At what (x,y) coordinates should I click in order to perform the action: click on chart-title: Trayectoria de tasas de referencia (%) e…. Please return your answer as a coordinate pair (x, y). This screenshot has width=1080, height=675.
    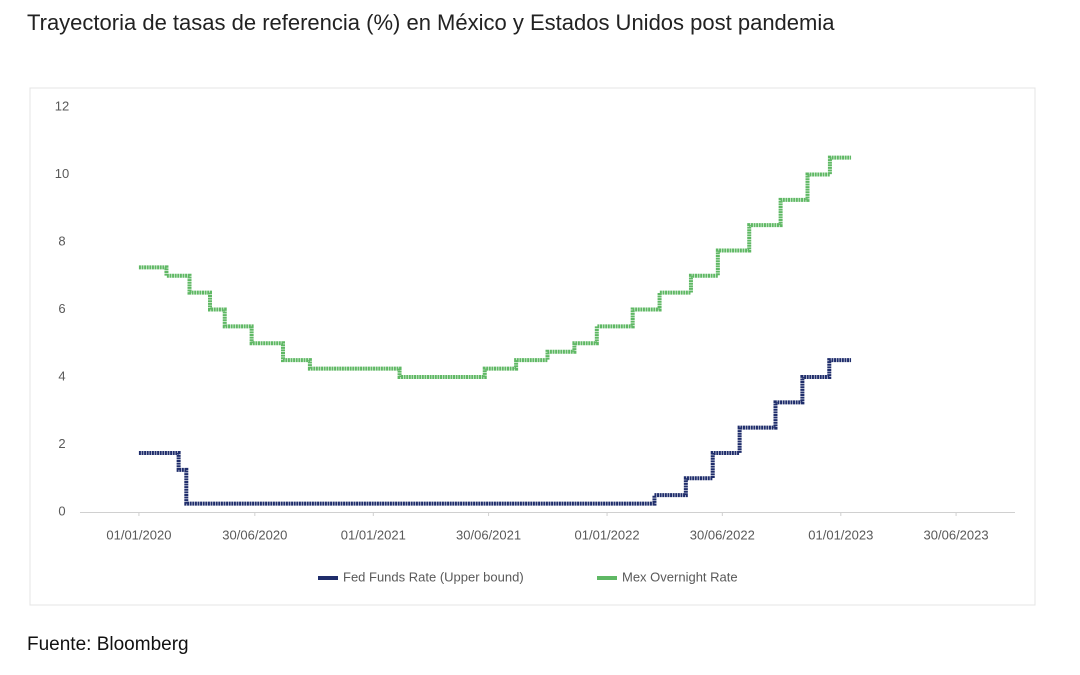
    Looking at the image, I should click on (431, 22).